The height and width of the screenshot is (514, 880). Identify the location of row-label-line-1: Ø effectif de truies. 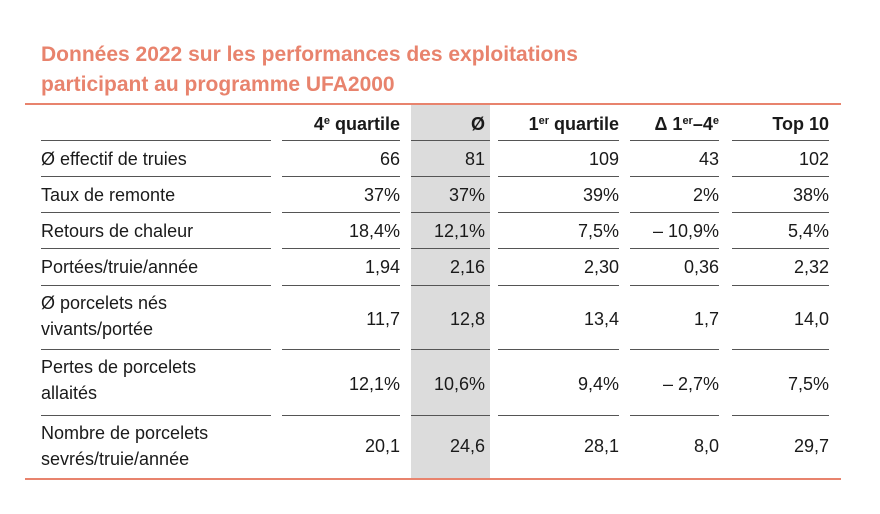
(114, 159).